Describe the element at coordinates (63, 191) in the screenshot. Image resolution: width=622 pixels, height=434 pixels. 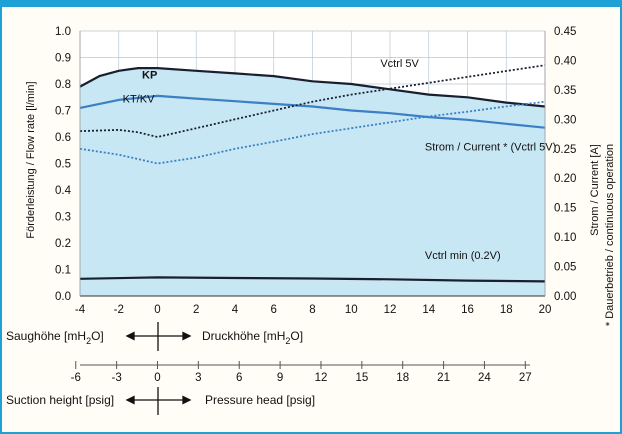
I see `y-left-tick-label: 0.4` at that location.